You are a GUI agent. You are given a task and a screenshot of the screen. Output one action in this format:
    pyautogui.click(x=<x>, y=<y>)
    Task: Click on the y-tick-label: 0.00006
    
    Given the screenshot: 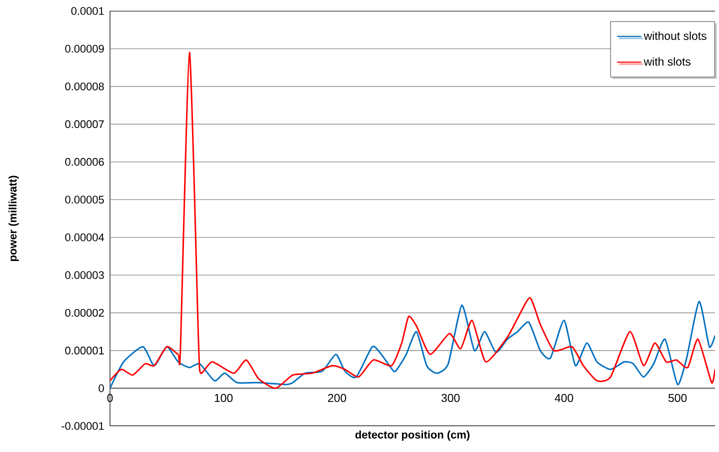 What is the action you would take?
    pyautogui.click(x=84, y=162)
    